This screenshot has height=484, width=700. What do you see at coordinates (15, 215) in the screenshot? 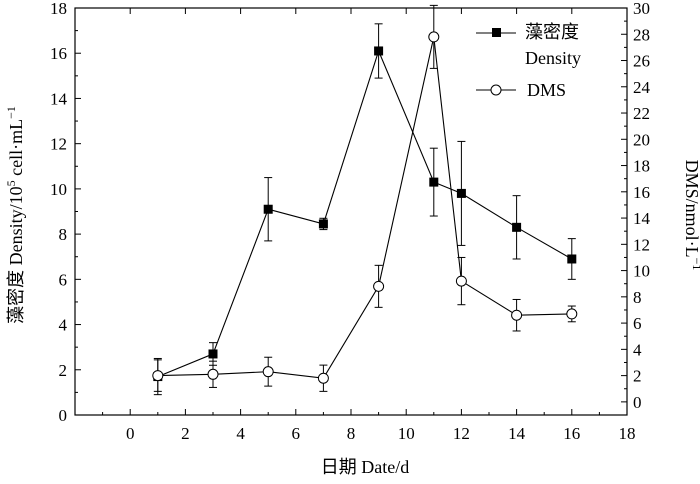
I see `y-axis-left-title: 藻密度 Density/105 cell·mL−1` at bounding box center [15, 215].